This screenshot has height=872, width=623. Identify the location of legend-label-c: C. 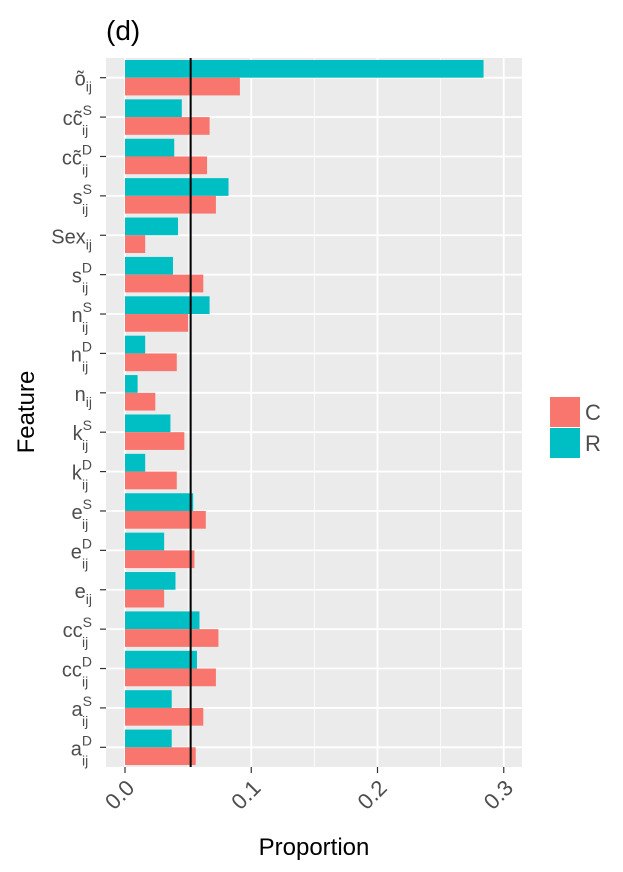
(593, 412).